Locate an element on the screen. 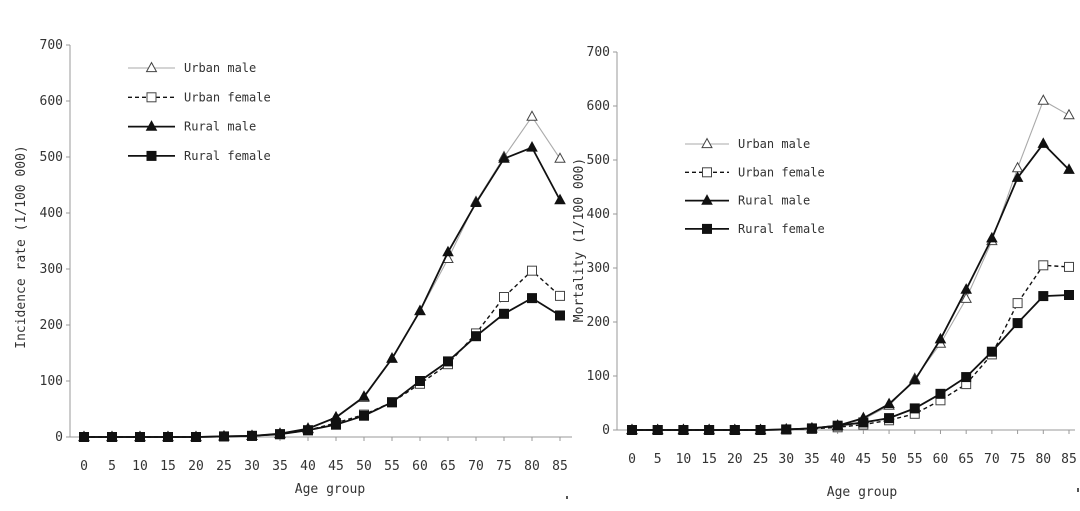 This screenshot has width=1080, height=511. y-axis-label: Incidence rate (1/100 000) is located at coordinates (21, 247).